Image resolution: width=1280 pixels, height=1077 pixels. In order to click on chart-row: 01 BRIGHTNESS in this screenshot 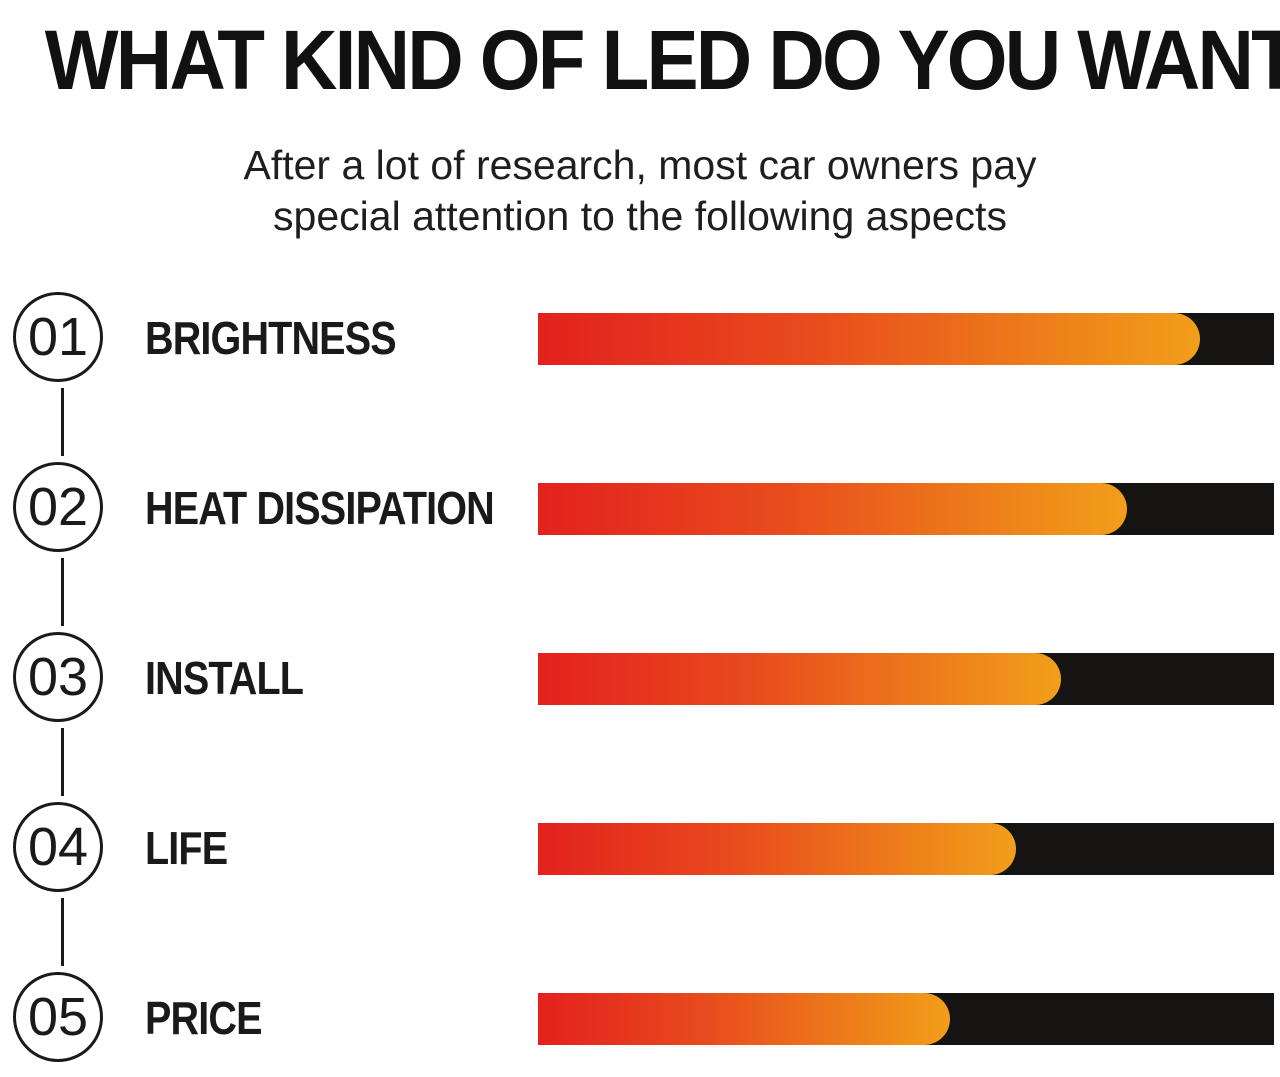, I will do `click(640, 342)`.